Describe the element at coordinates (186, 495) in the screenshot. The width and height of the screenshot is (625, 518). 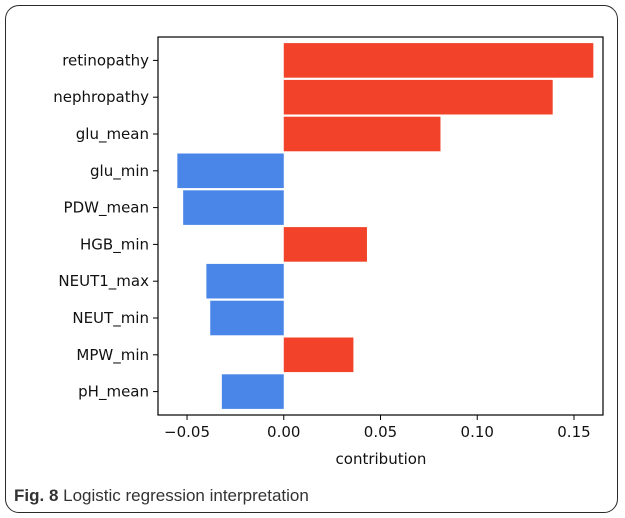
I see `caption-text: Logistic regression interpretation` at that location.